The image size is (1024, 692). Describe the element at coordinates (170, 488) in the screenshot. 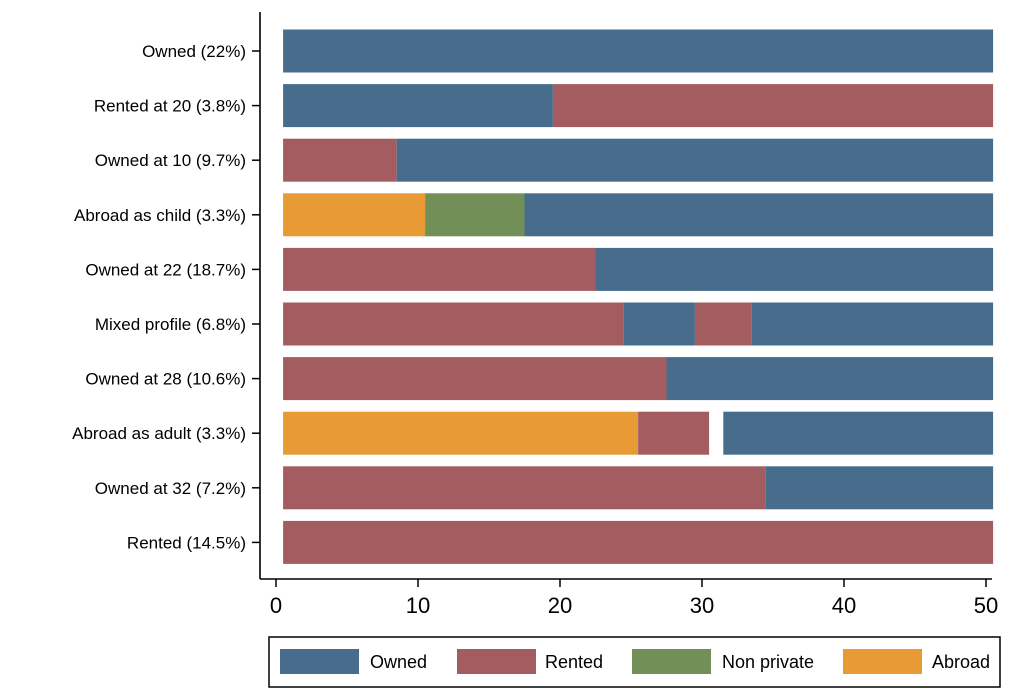

I see `y-tick-label: Owned at 32 (7.2%)` at that location.